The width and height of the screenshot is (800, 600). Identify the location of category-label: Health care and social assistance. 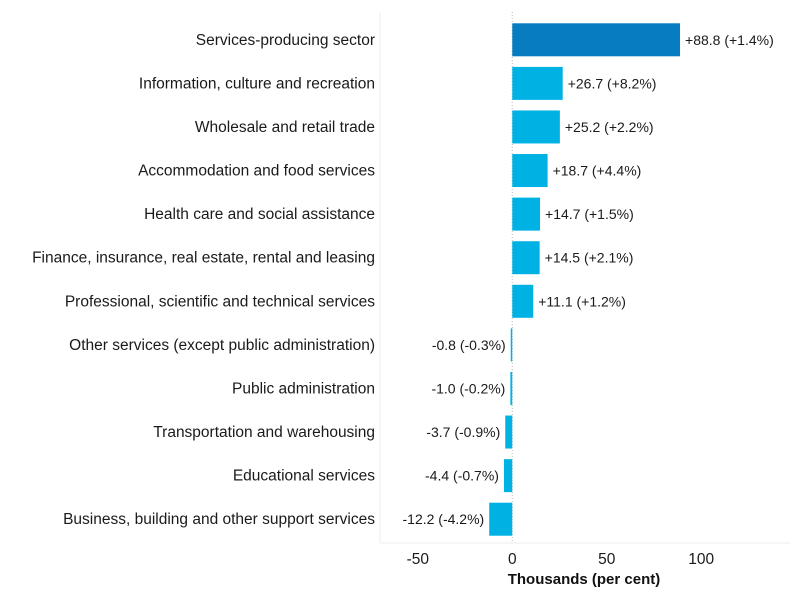
(259, 214).